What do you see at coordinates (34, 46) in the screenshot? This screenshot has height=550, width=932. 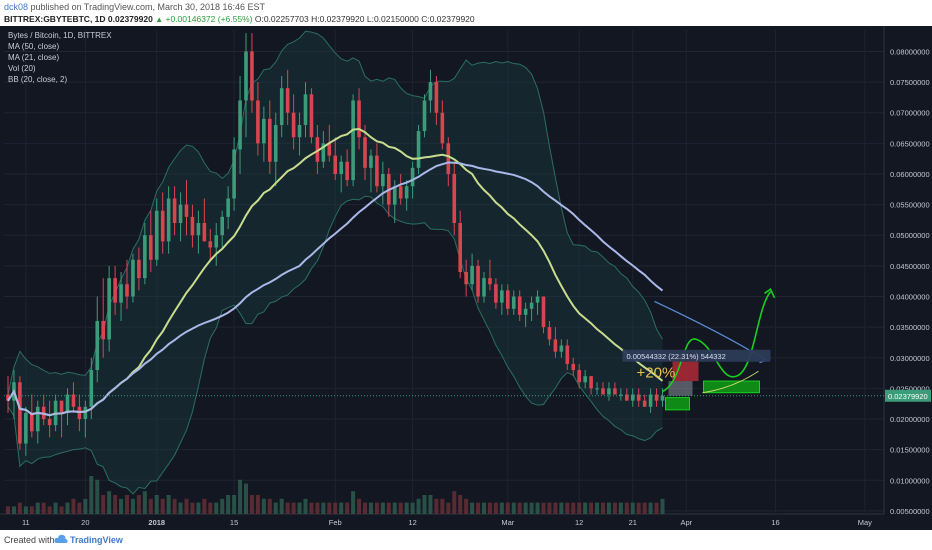 I see `legend-ma50: MA (50, close)` at bounding box center [34, 46].